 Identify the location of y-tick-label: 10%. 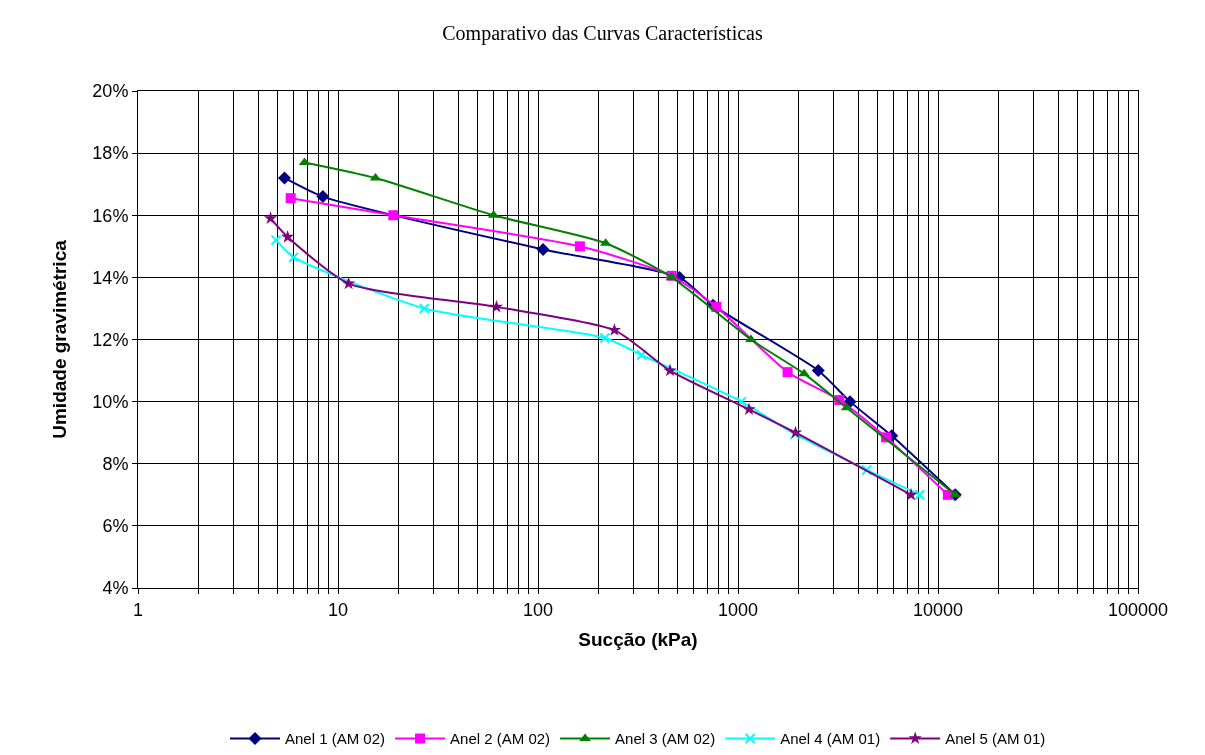
(110, 401).